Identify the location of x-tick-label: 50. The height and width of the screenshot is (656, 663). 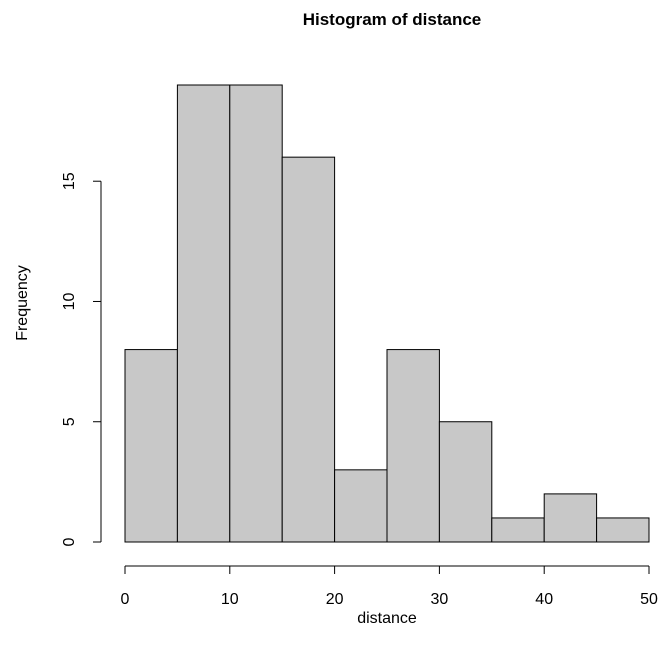
(649, 599).